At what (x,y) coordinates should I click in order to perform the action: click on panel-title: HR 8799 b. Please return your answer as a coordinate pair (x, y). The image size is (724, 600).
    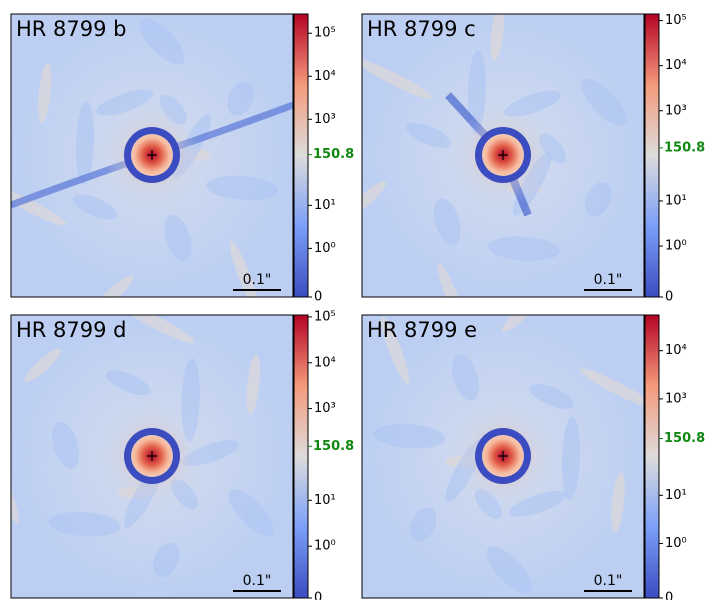
    Looking at the image, I should click on (71, 29).